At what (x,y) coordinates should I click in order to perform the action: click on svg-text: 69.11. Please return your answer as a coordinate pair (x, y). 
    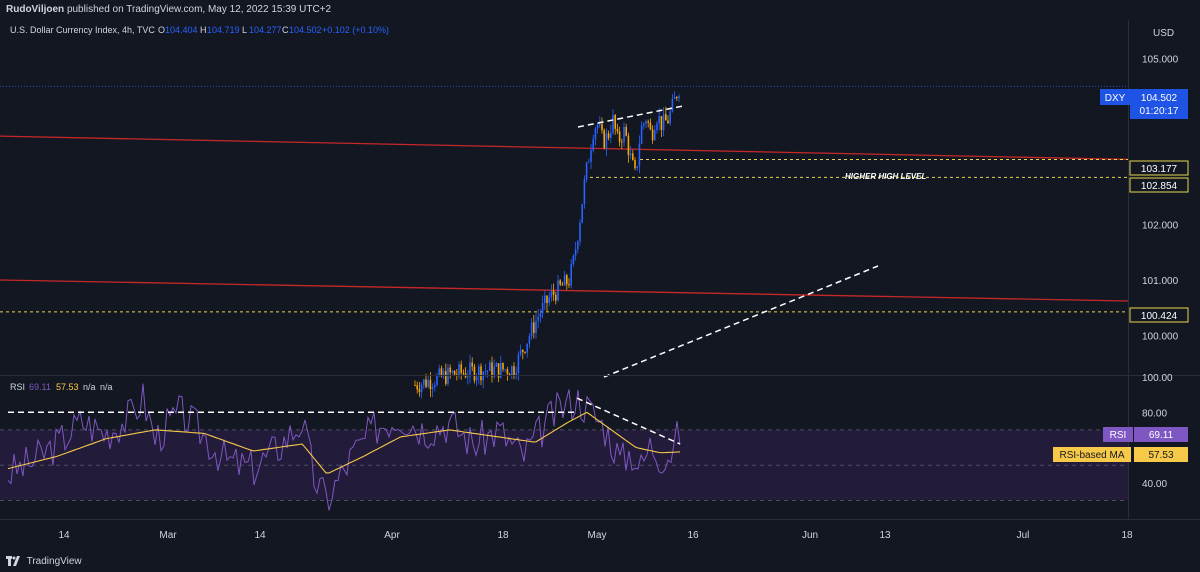
    Looking at the image, I should click on (40, 387).